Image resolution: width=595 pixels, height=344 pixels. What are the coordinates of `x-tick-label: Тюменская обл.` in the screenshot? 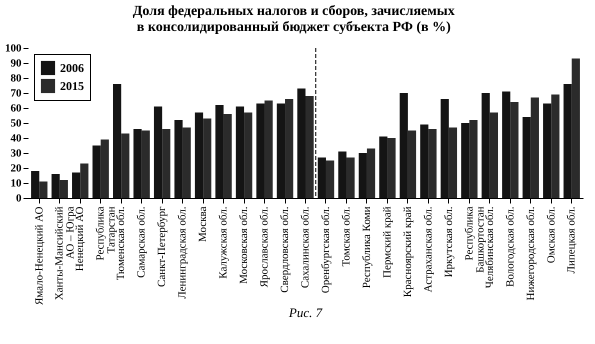 It's located at (121, 243).